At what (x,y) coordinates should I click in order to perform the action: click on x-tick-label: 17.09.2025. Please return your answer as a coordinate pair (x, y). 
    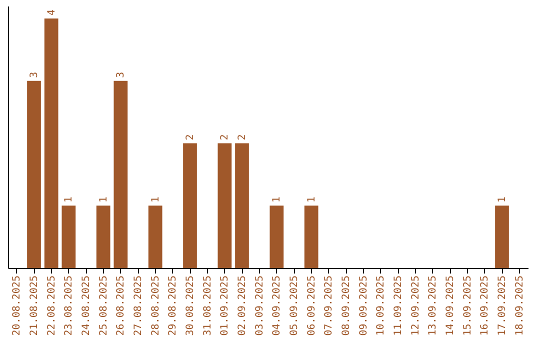
    Looking at the image, I should click on (502, 306).